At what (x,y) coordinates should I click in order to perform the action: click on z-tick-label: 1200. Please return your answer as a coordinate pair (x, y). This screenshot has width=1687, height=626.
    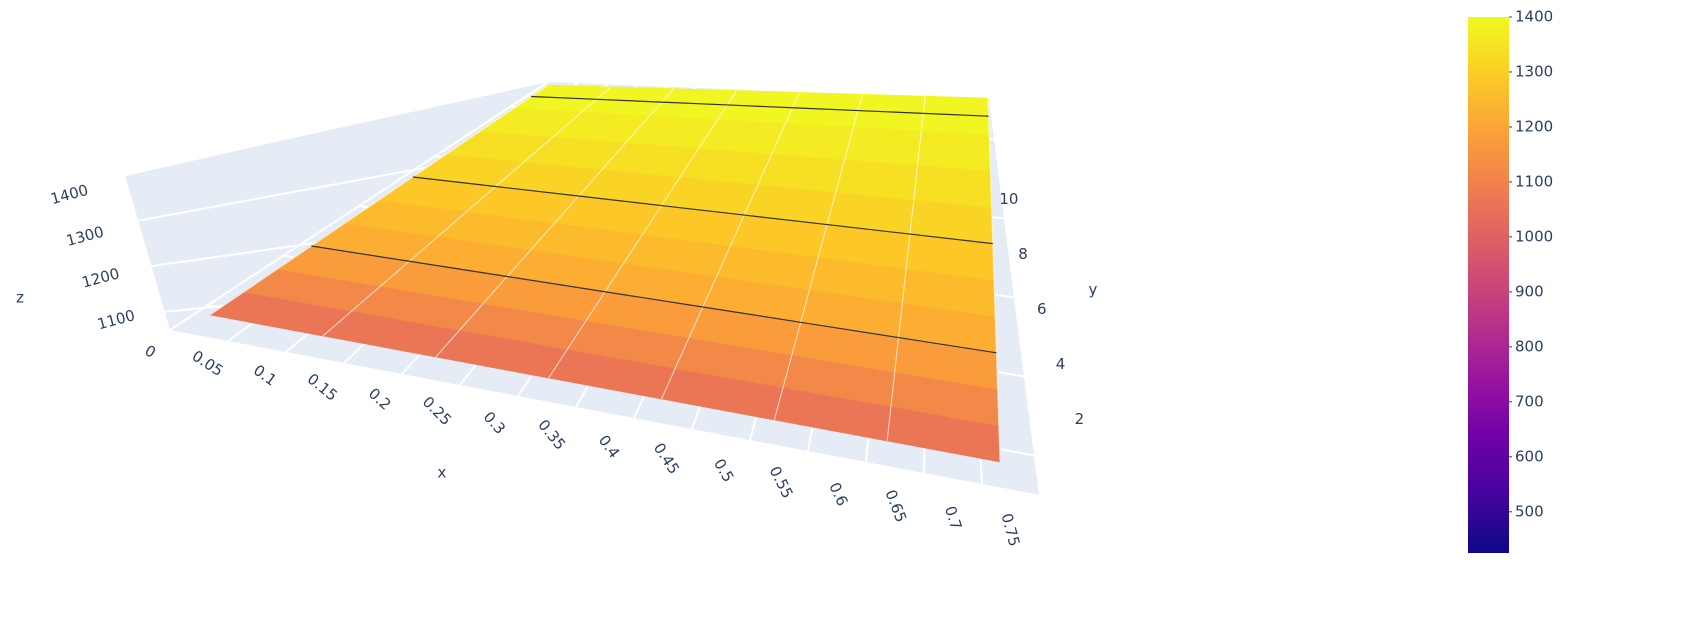
    Looking at the image, I should click on (101, 277).